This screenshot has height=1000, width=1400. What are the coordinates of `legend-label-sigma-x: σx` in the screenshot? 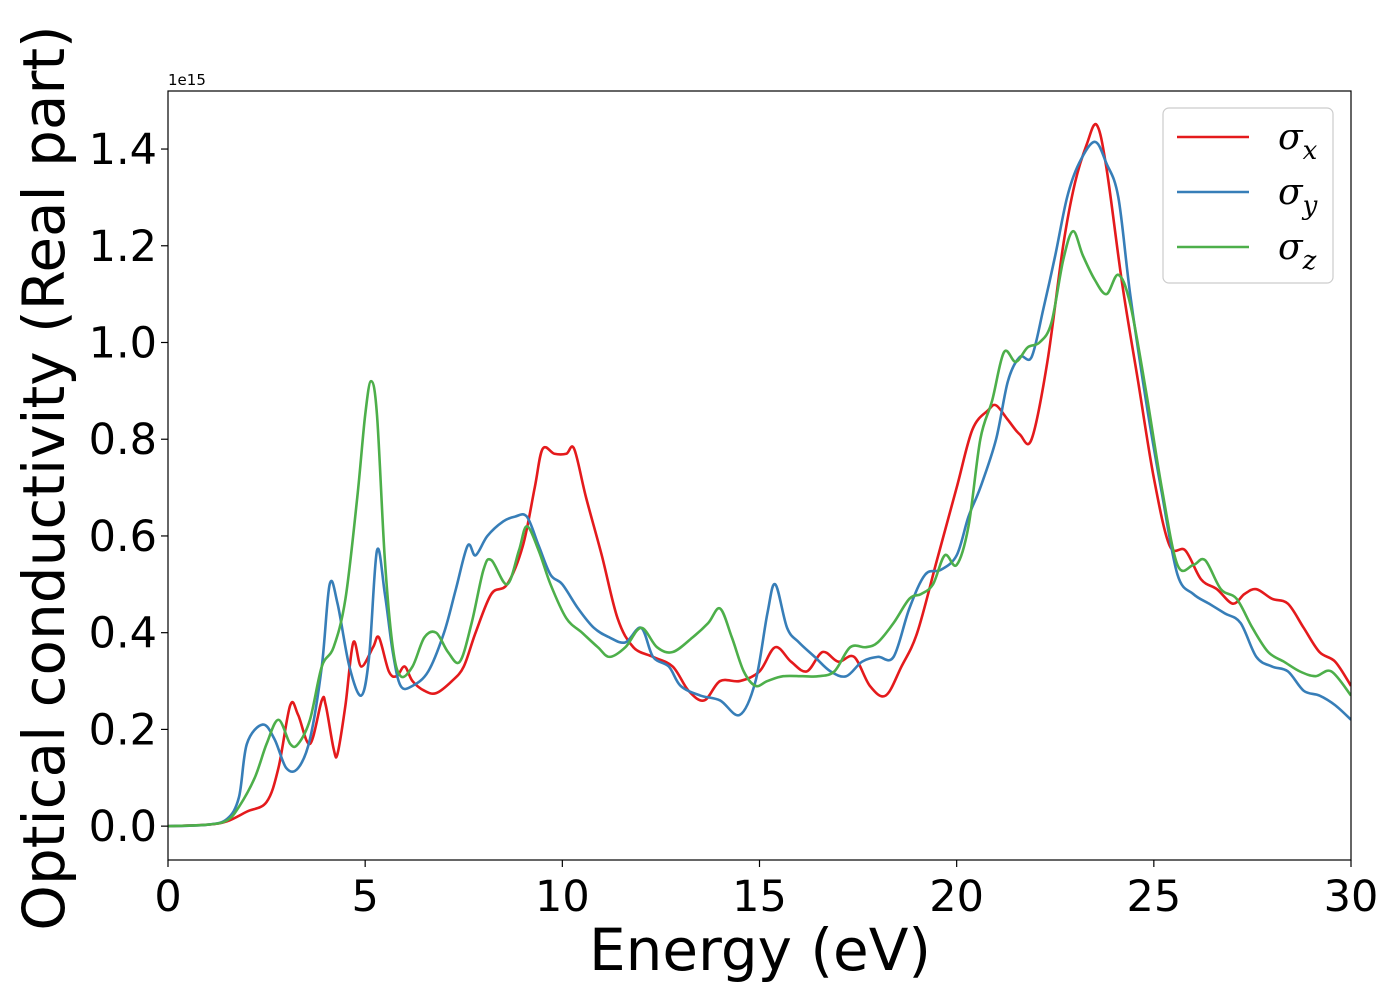 It's located at (1298, 141).